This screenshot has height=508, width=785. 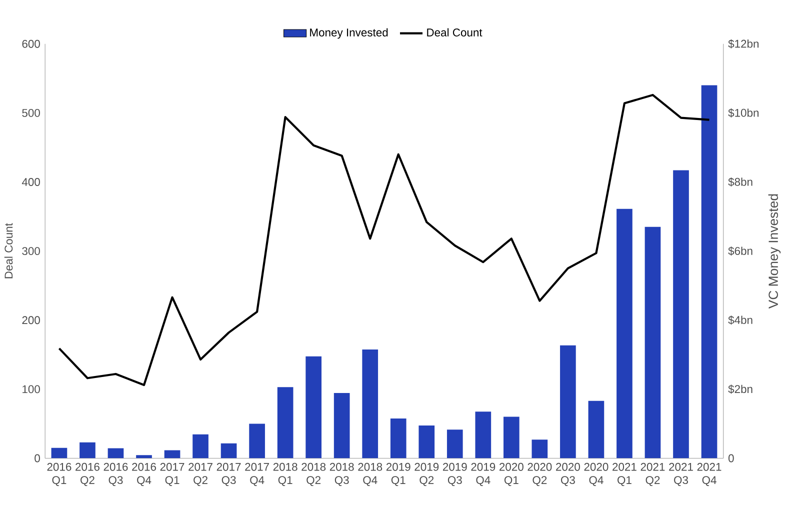 I want to click on x-tick-label: 2018 Q2, so click(x=314, y=474).